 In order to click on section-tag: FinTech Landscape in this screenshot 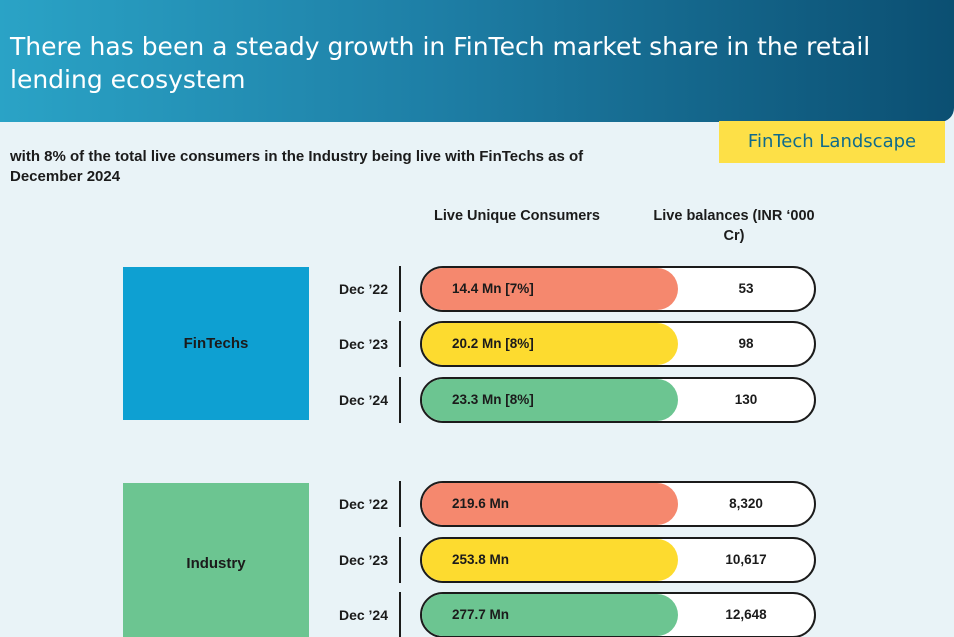, I will do `click(832, 142)`.